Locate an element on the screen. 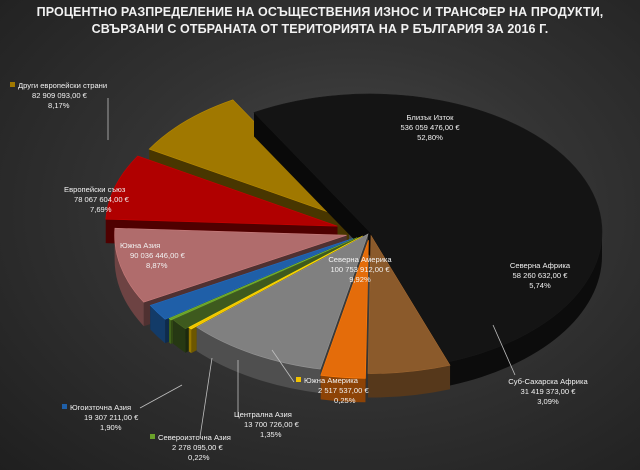 This screenshot has height=470, width=640. slice-label-10-value: 82 909 093,00 € is located at coordinates (60, 95).